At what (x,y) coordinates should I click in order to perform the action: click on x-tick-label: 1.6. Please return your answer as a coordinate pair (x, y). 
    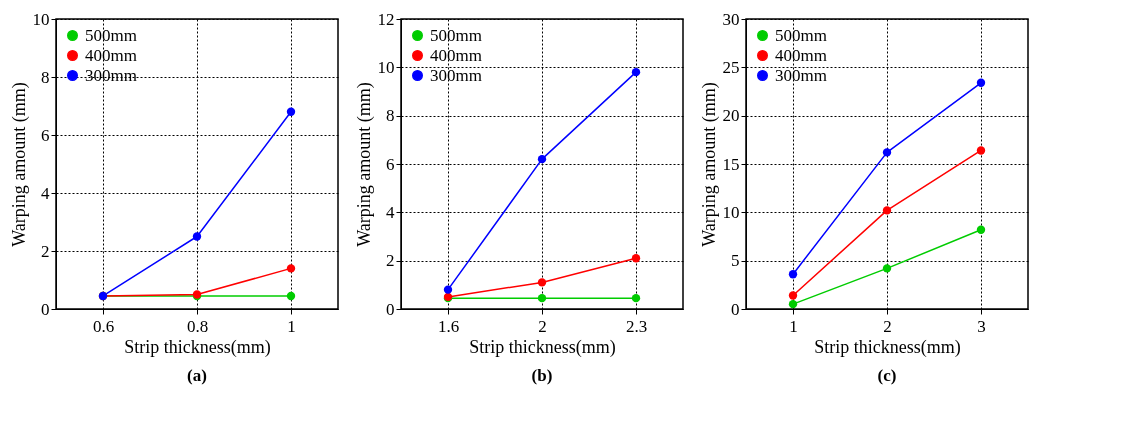
    Looking at the image, I should click on (448, 326).